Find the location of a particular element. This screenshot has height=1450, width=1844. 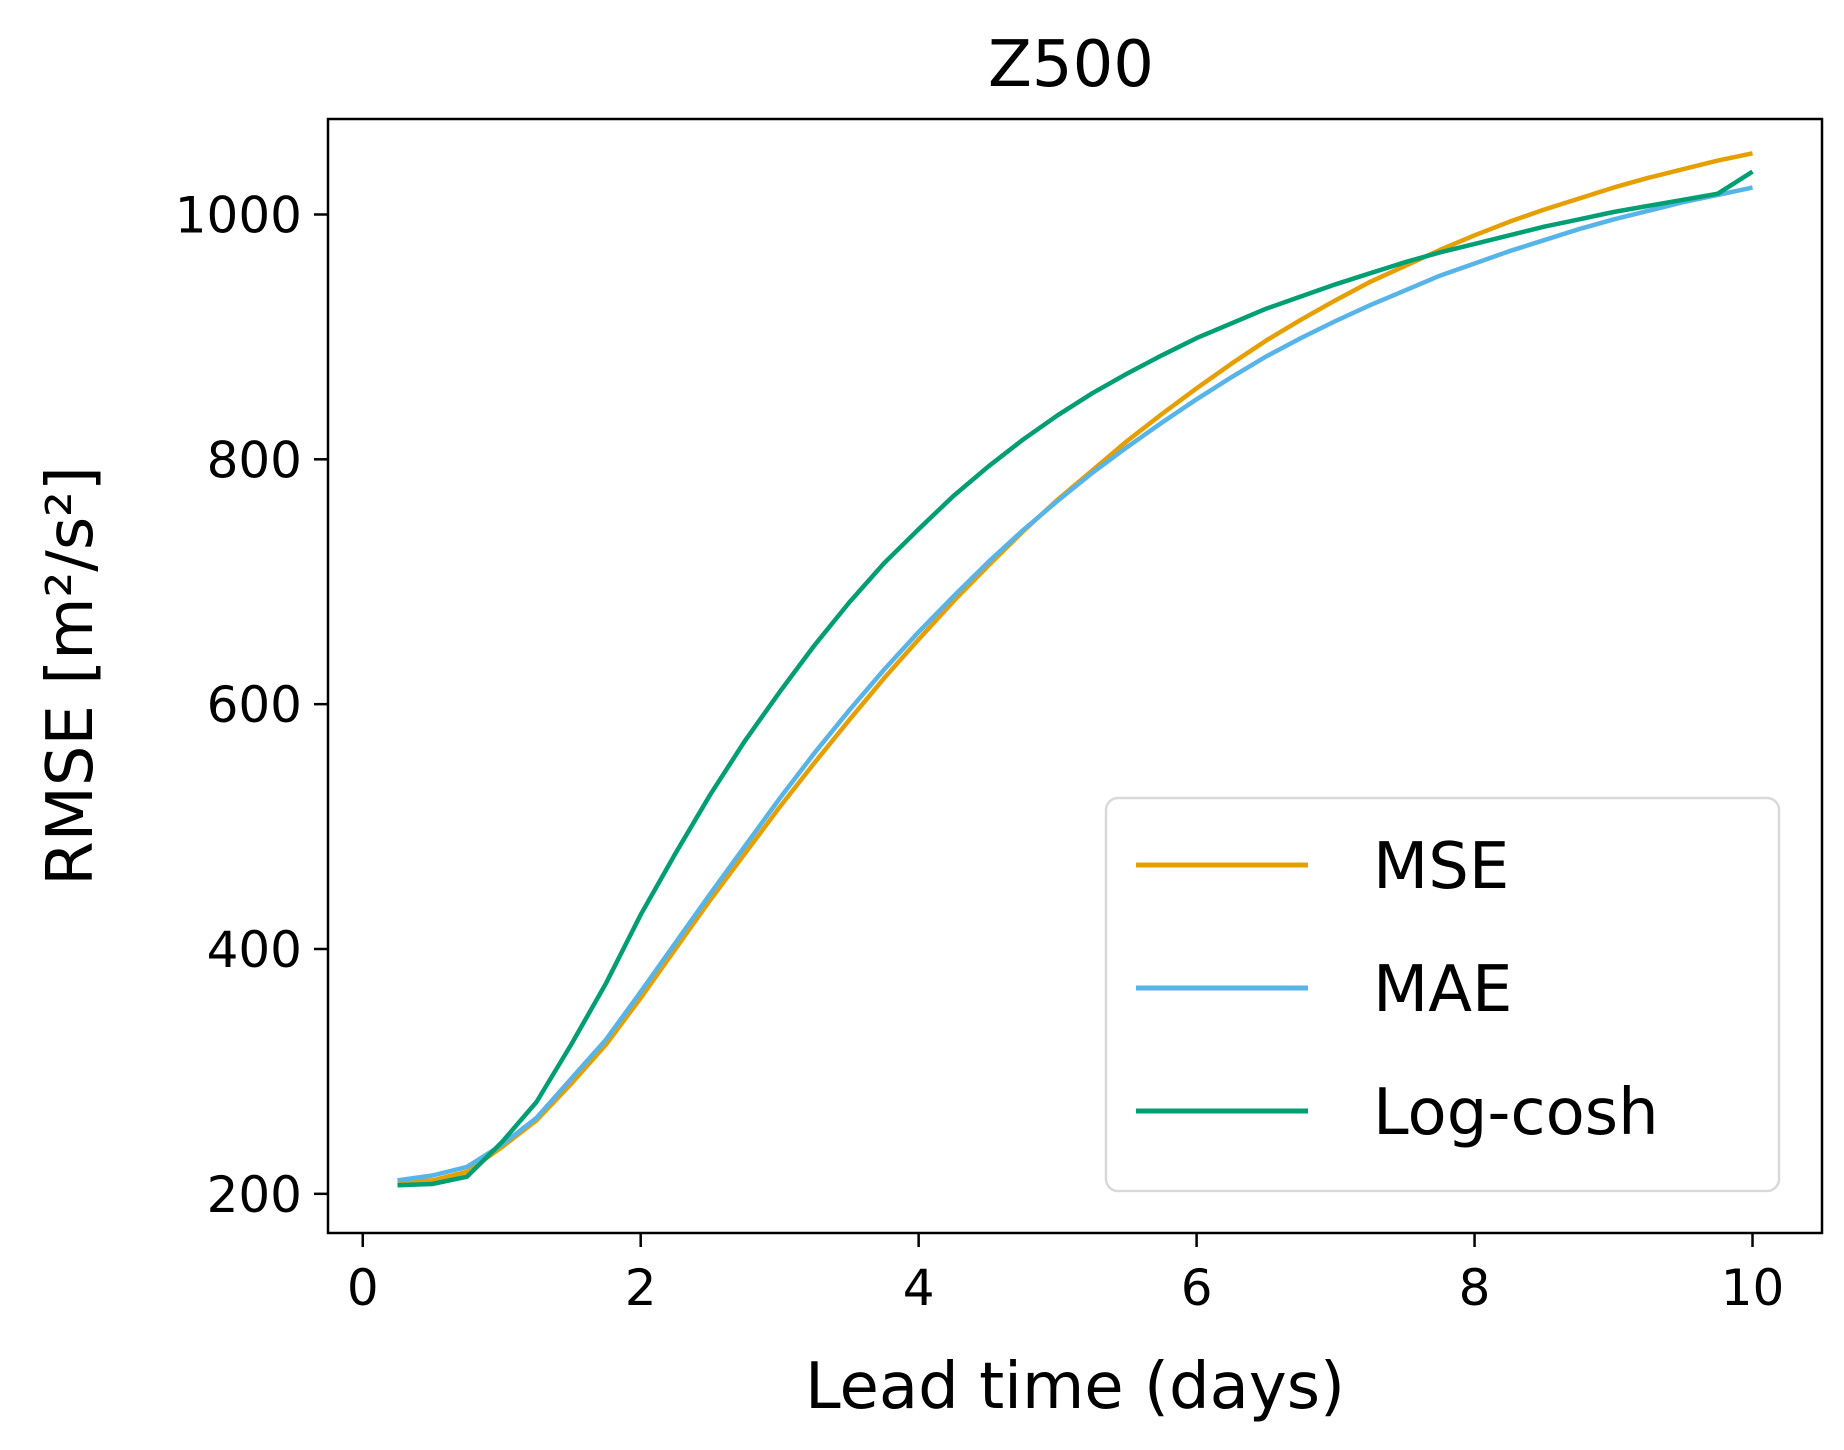

y-axis: 200 400 600 800 1000 is located at coordinates (251, 705).